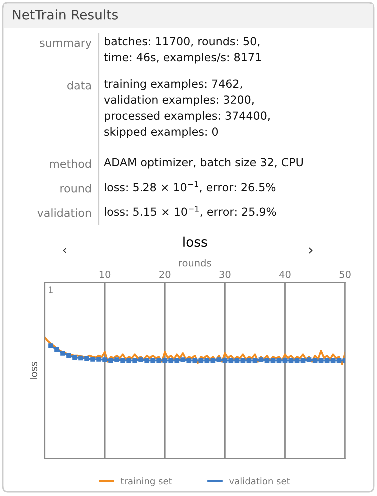 The width and height of the screenshot is (377, 496). I want to click on text: validation, so click(65, 213).